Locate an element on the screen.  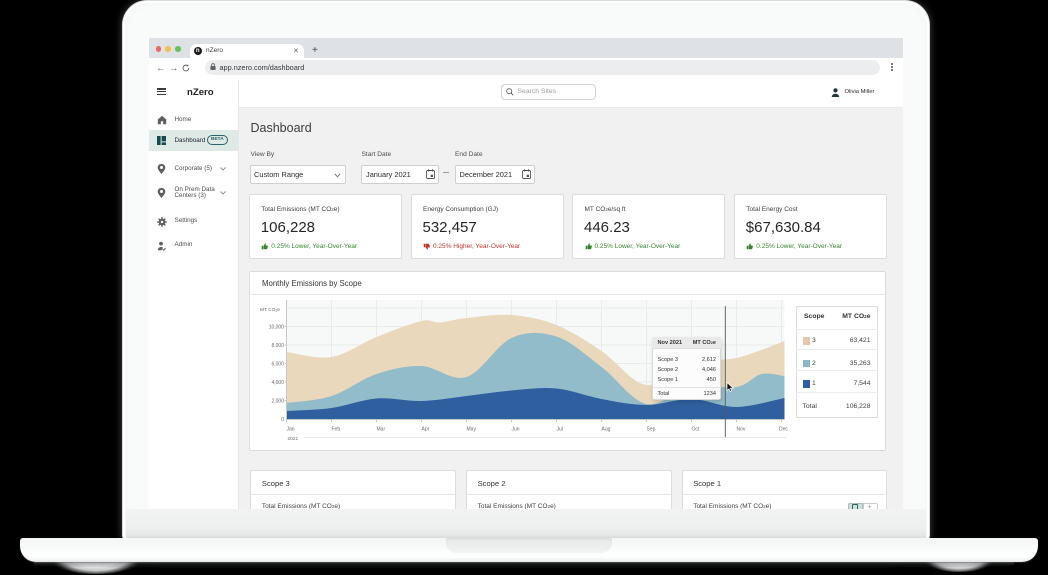
svg-text: Aug is located at coordinates (606, 430).